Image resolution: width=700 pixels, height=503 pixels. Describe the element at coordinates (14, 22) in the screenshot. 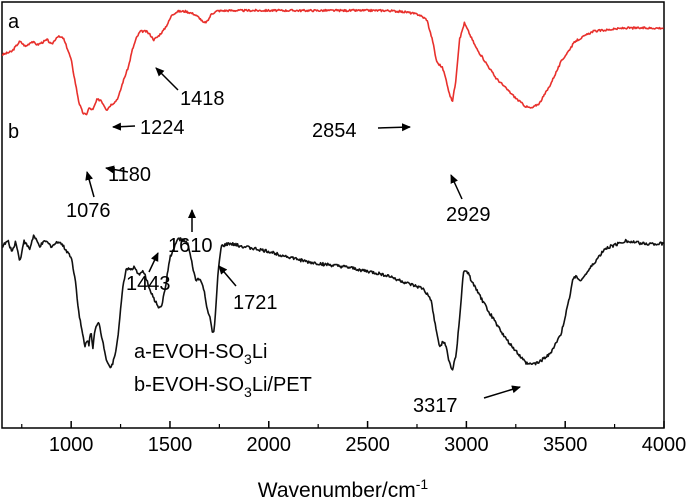

I see `curve-label-a: a` at that location.